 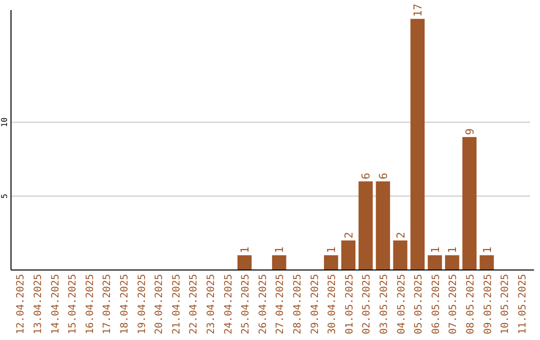 What do you see at coordinates (142, 304) in the screenshot?
I see `x-tick-label: 19.04.2025` at bounding box center [142, 304].